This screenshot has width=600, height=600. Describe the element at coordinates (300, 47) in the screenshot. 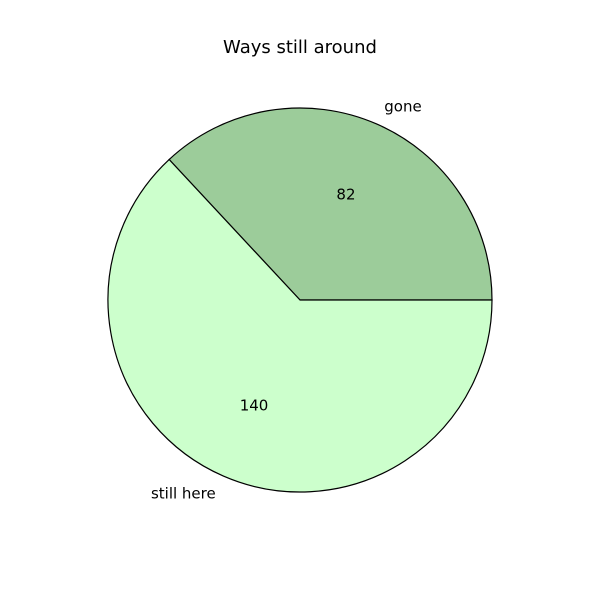

I see `chart-title: Ways still around` at that location.